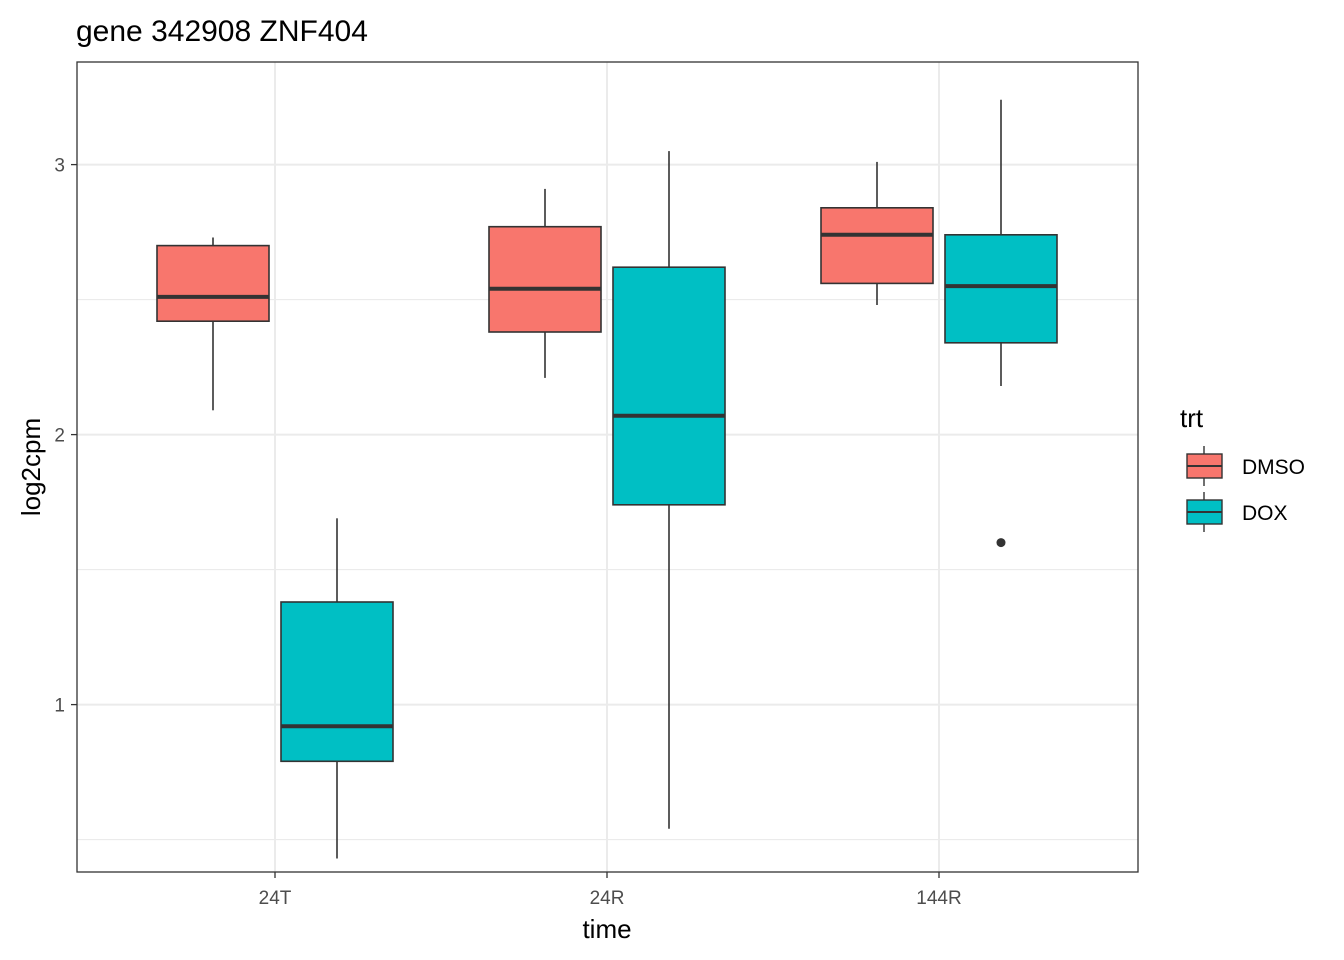 Image resolution: width=1344 pixels, height=960 pixels. What do you see at coordinates (1265, 513) in the screenshot?
I see `legend-label: DOX` at bounding box center [1265, 513].